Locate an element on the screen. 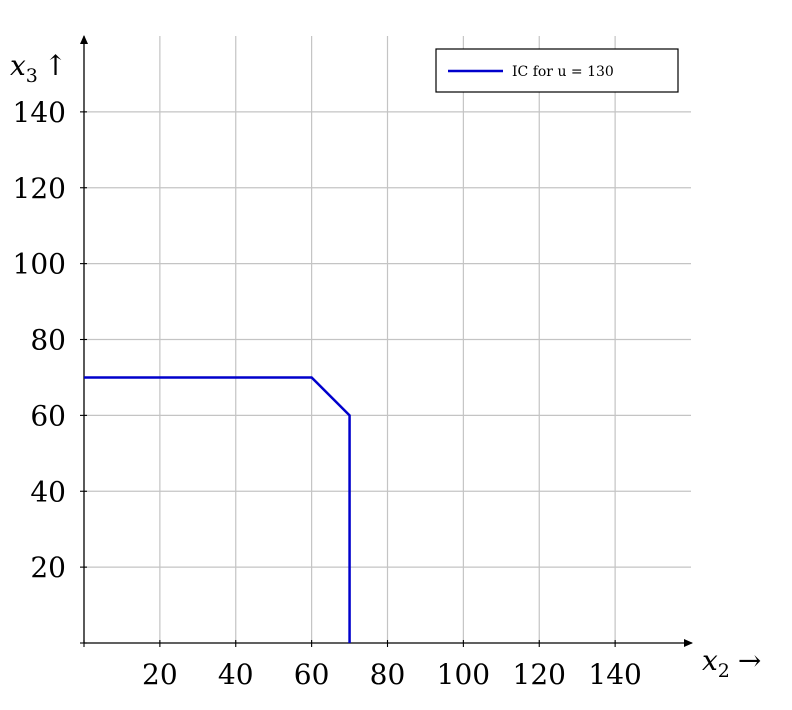 The width and height of the screenshot is (792, 710). y-axis-title: x3 ↑ is located at coordinates (38, 68).